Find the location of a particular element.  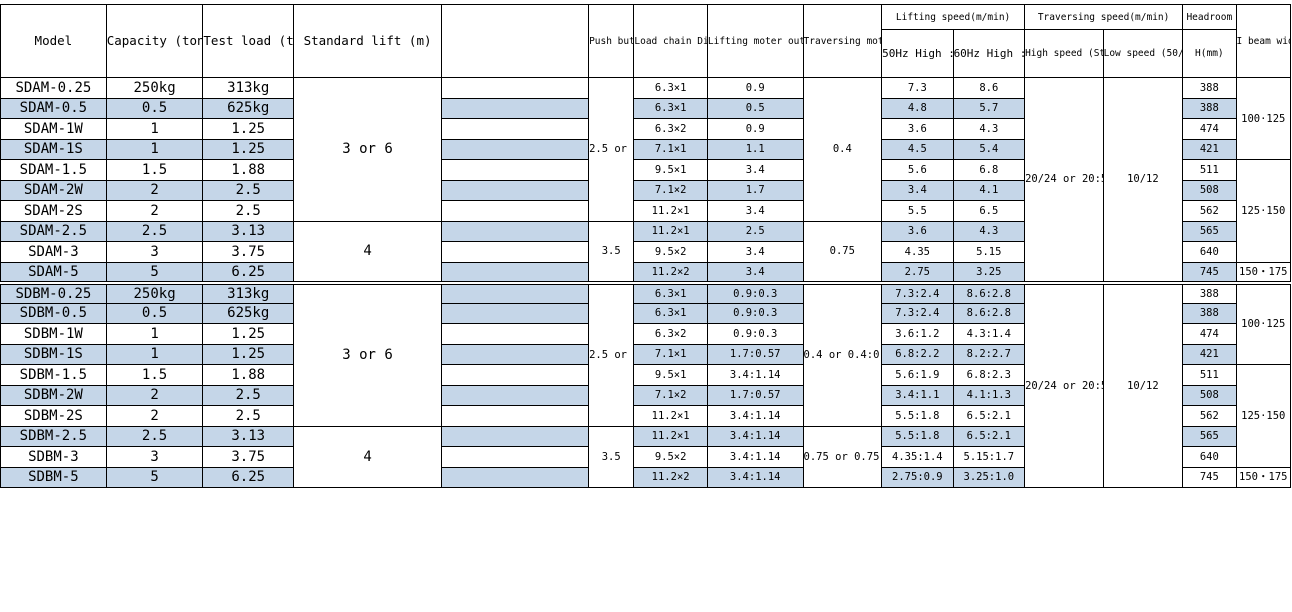

standard-lift-cell: 4 is located at coordinates (368, 456).